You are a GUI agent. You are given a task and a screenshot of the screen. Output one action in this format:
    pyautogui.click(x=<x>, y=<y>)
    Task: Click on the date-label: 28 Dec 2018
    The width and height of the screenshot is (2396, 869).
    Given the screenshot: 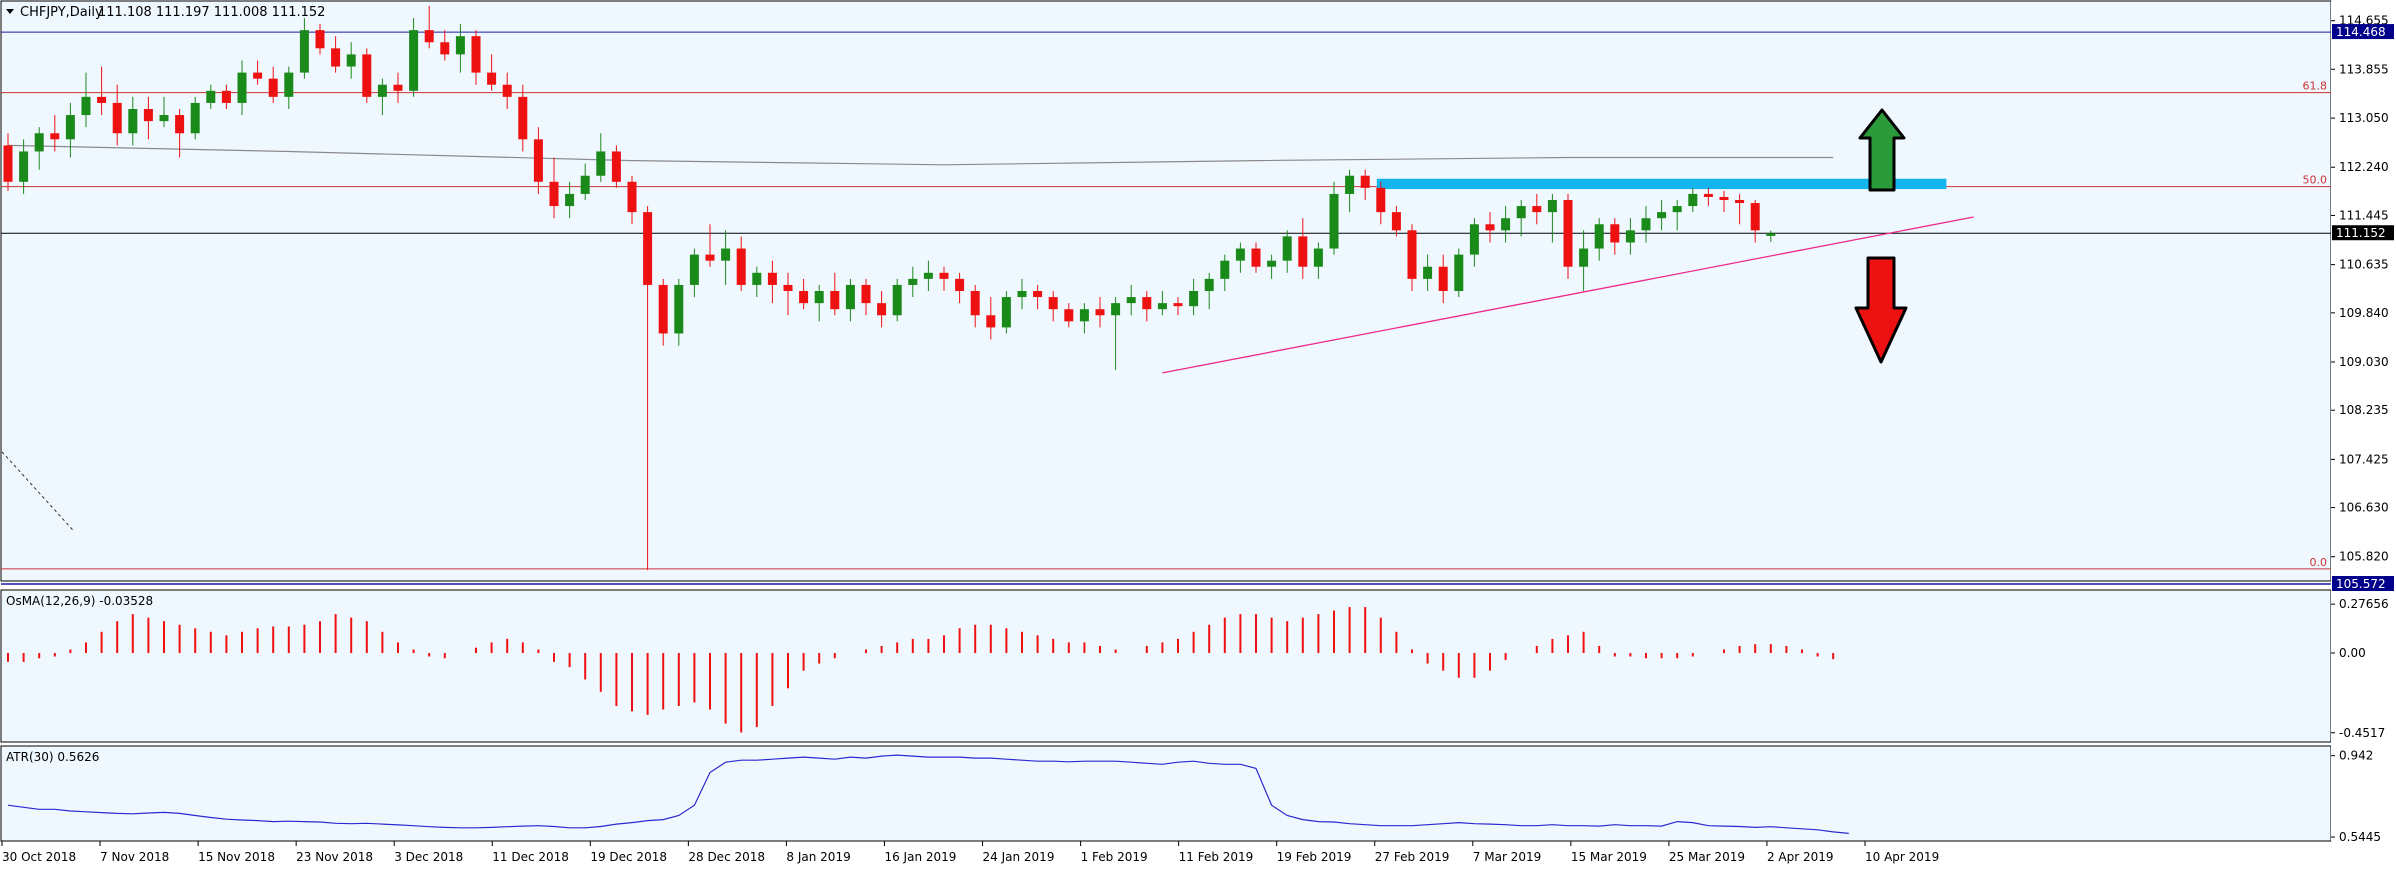 What is the action you would take?
    pyautogui.click(x=726, y=857)
    